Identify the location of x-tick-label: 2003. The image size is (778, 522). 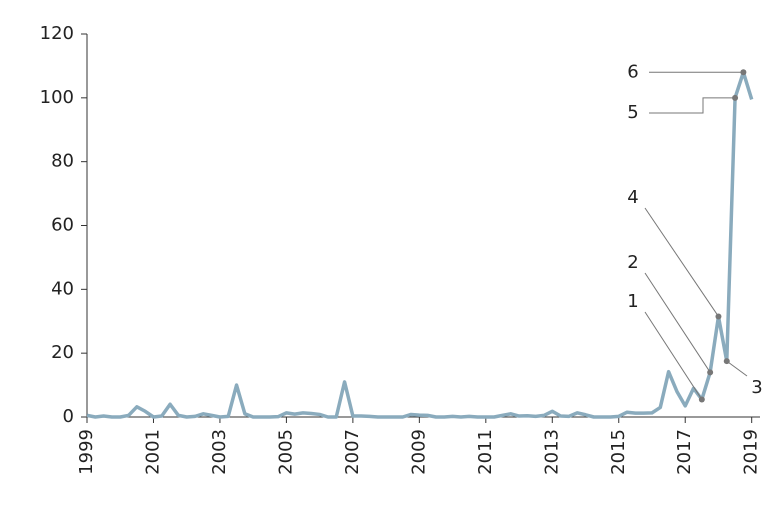
(219, 452).